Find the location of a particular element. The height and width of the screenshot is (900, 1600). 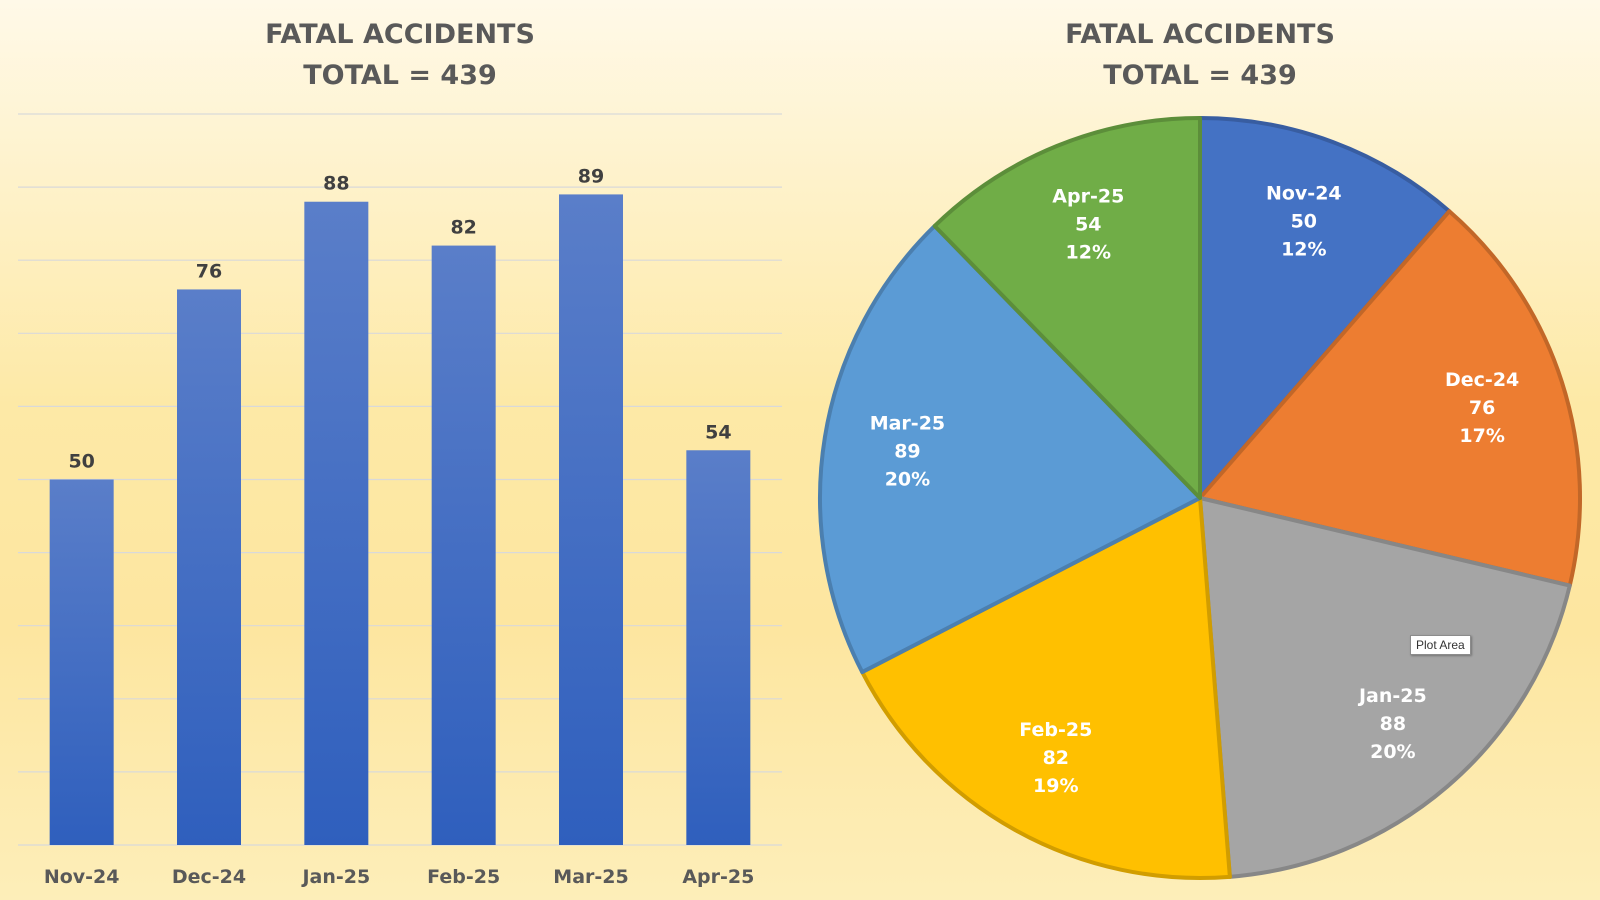

bar-value-label: 88 is located at coordinates (336, 184).